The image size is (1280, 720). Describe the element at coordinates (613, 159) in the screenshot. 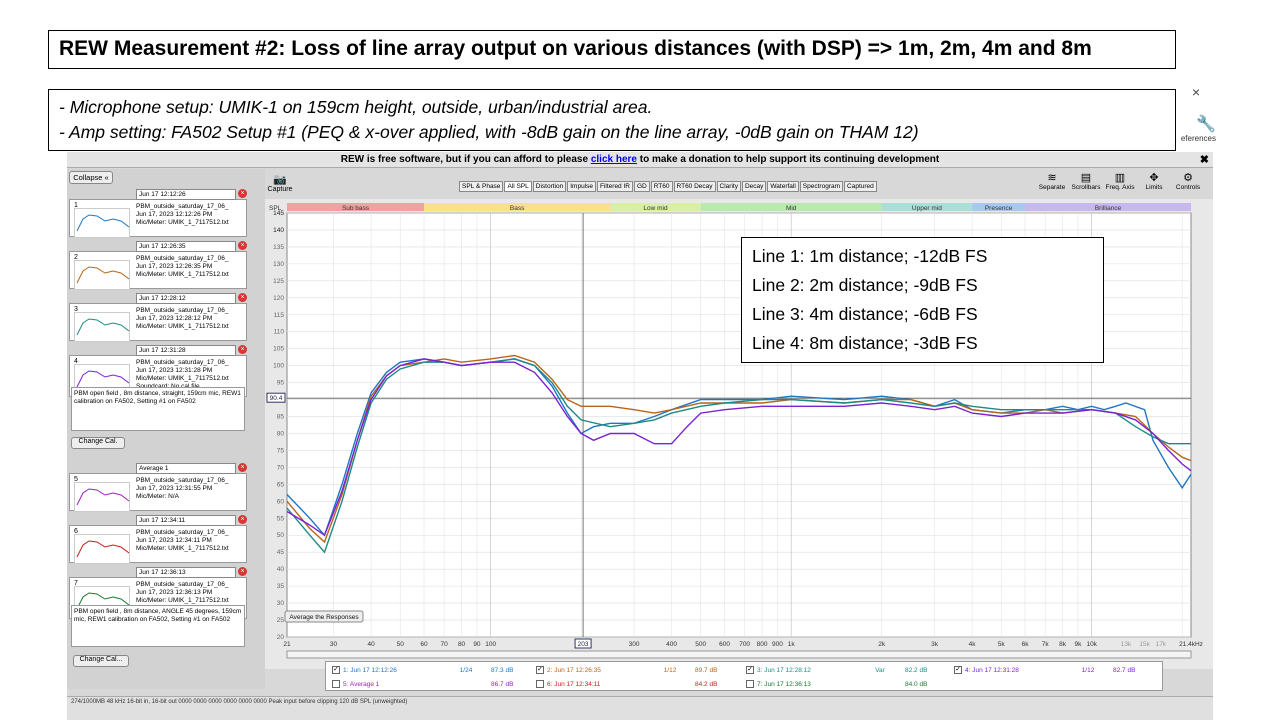

I see `donate-link: click here` at that location.